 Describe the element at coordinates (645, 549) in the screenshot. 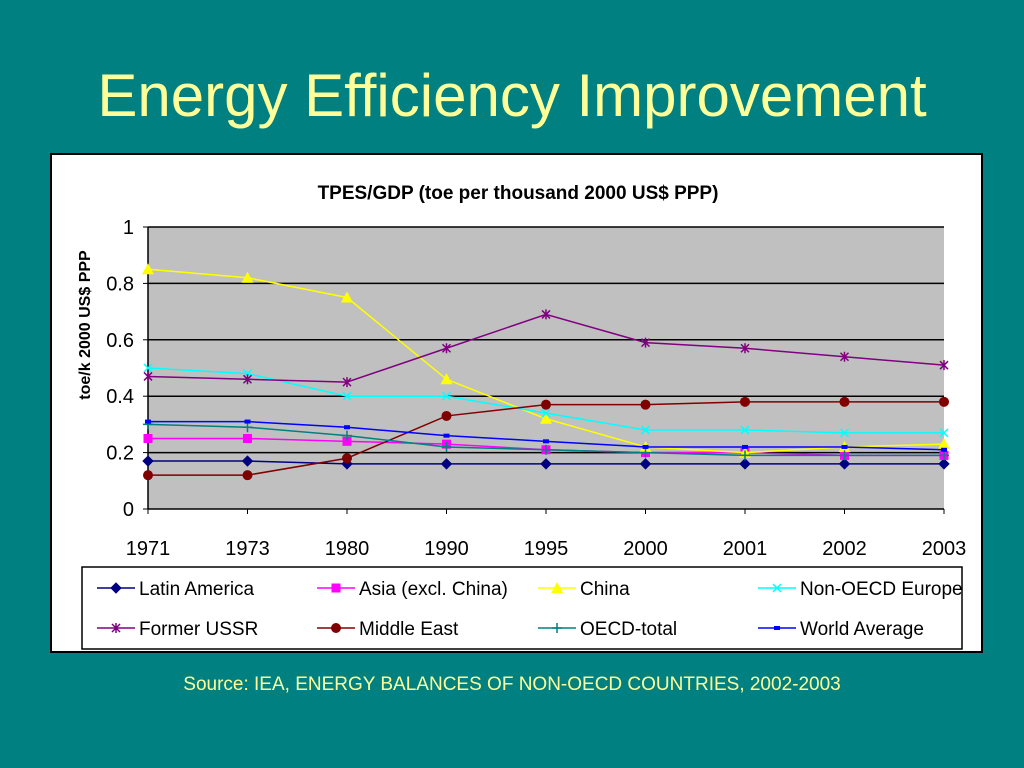

I see `x-tick-label: 2000` at that location.